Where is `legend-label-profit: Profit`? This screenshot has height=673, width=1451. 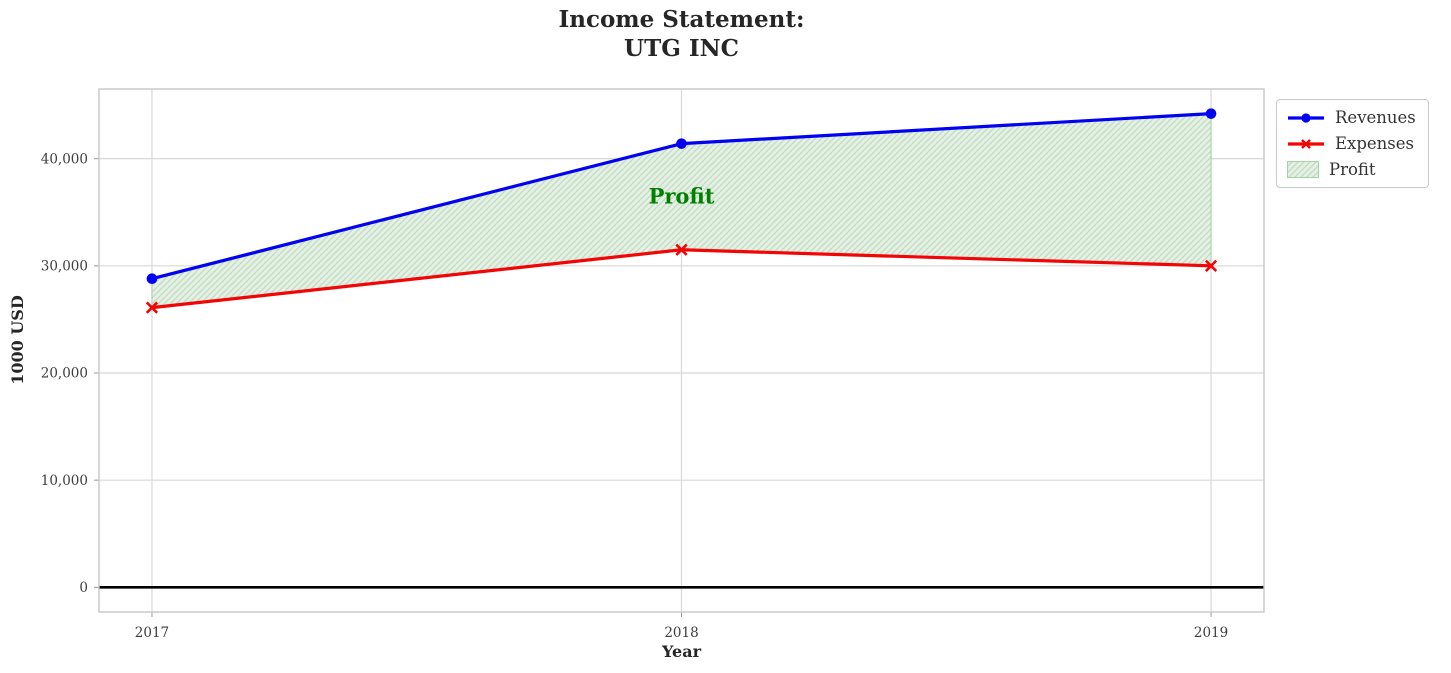 legend-label-profit: Profit is located at coordinates (1352, 169).